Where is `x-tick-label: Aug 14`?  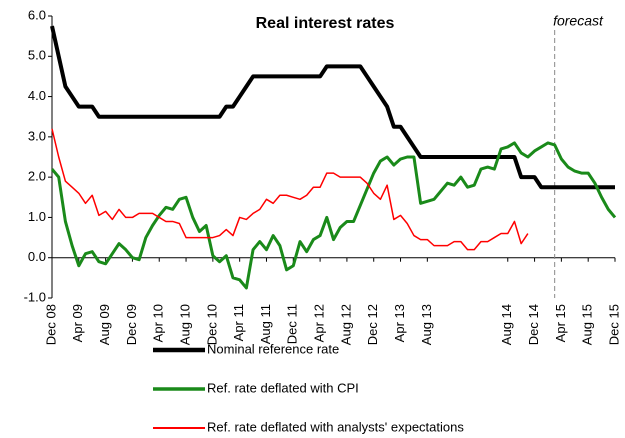
x-tick-label: Aug 14 is located at coordinates (506, 324).